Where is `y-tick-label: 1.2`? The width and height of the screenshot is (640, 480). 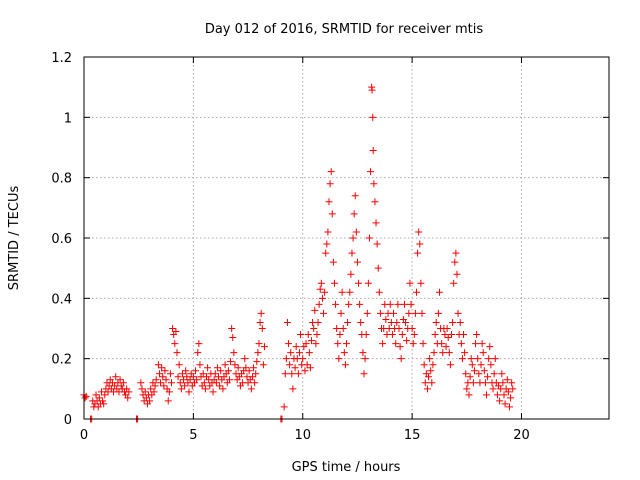
y-tick-label: 1.2 is located at coordinates (61, 58).